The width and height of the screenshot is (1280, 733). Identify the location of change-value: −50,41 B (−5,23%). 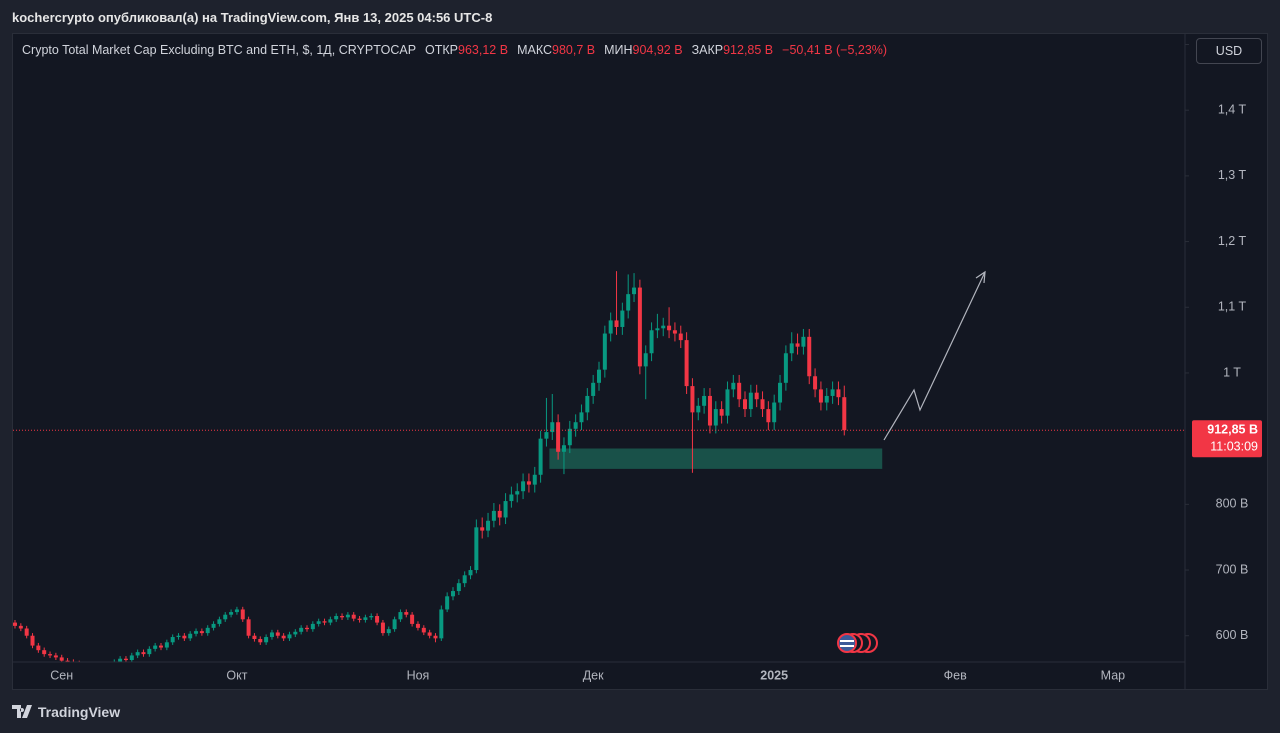
(835, 50).